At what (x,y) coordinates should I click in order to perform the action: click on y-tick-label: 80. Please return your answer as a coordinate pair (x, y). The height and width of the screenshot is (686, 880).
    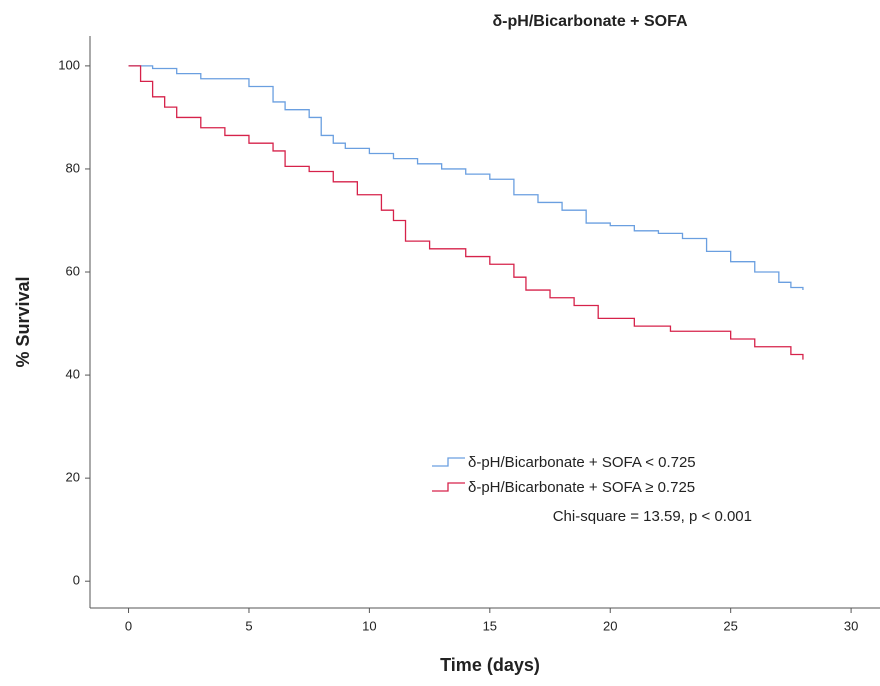
    Looking at the image, I should click on (73, 167).